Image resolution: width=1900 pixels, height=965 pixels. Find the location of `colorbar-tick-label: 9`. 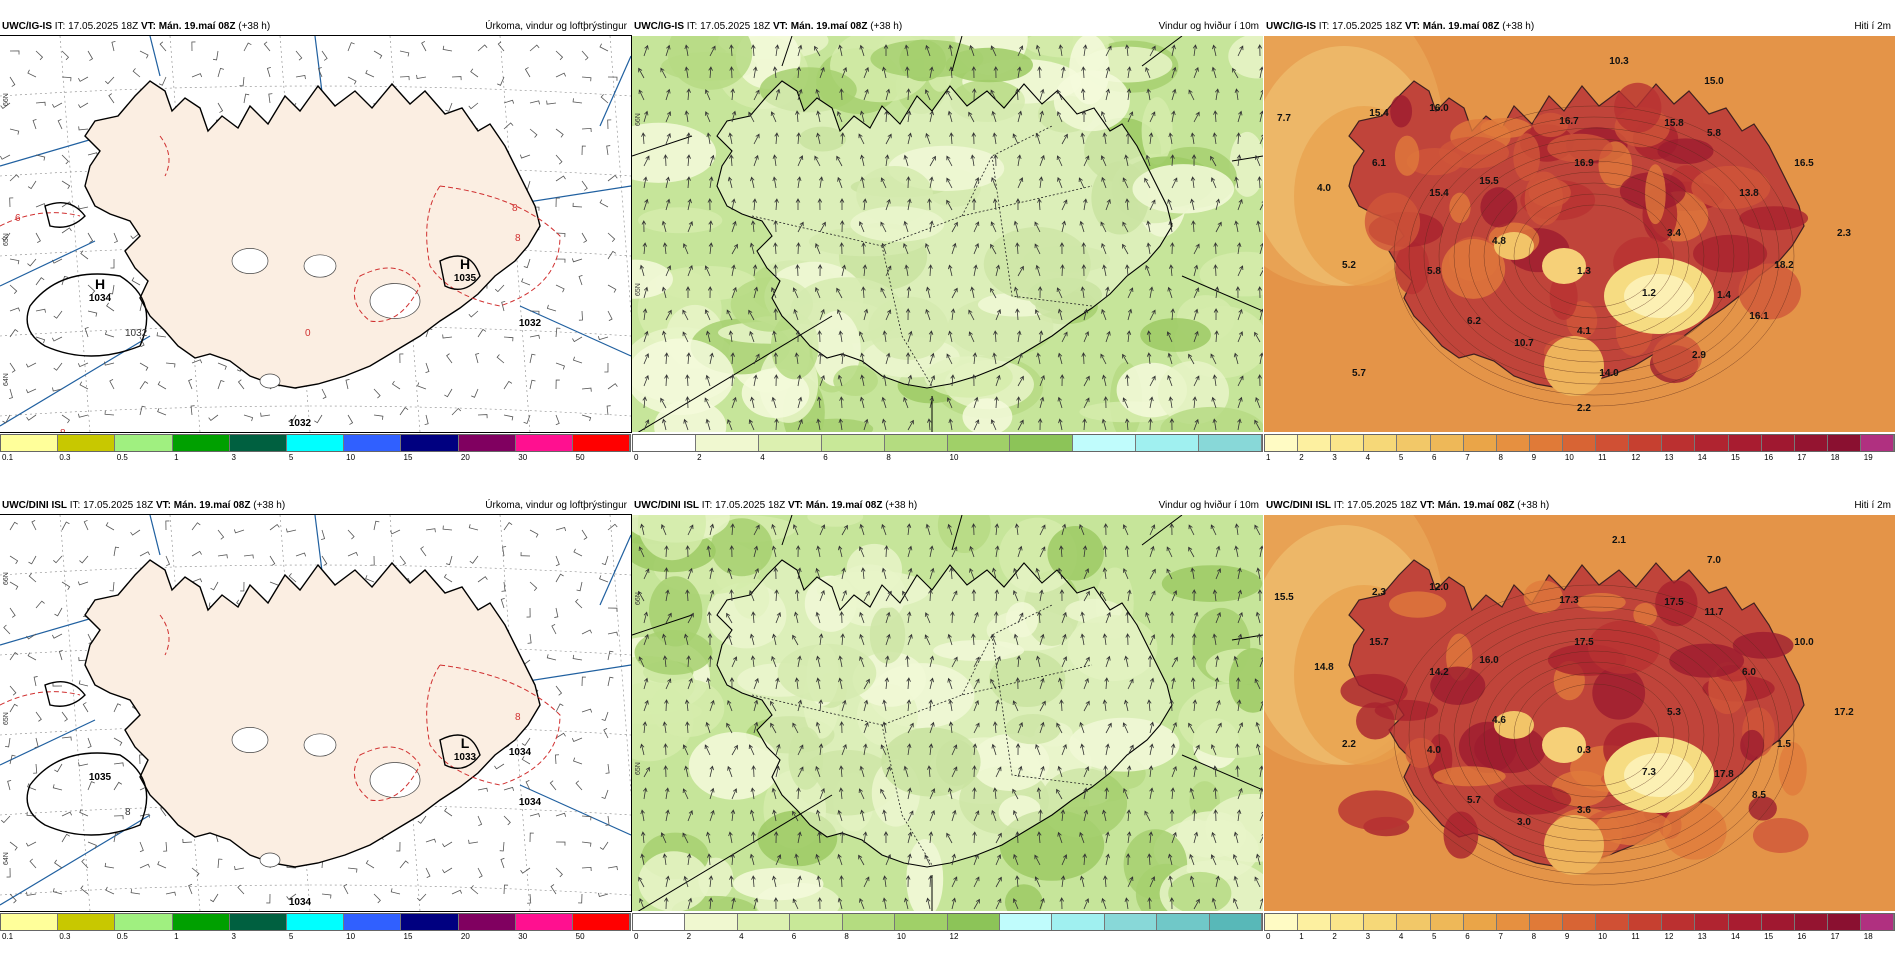

colorbar-tick-label: 9 is located at coordinates (1567, 936).